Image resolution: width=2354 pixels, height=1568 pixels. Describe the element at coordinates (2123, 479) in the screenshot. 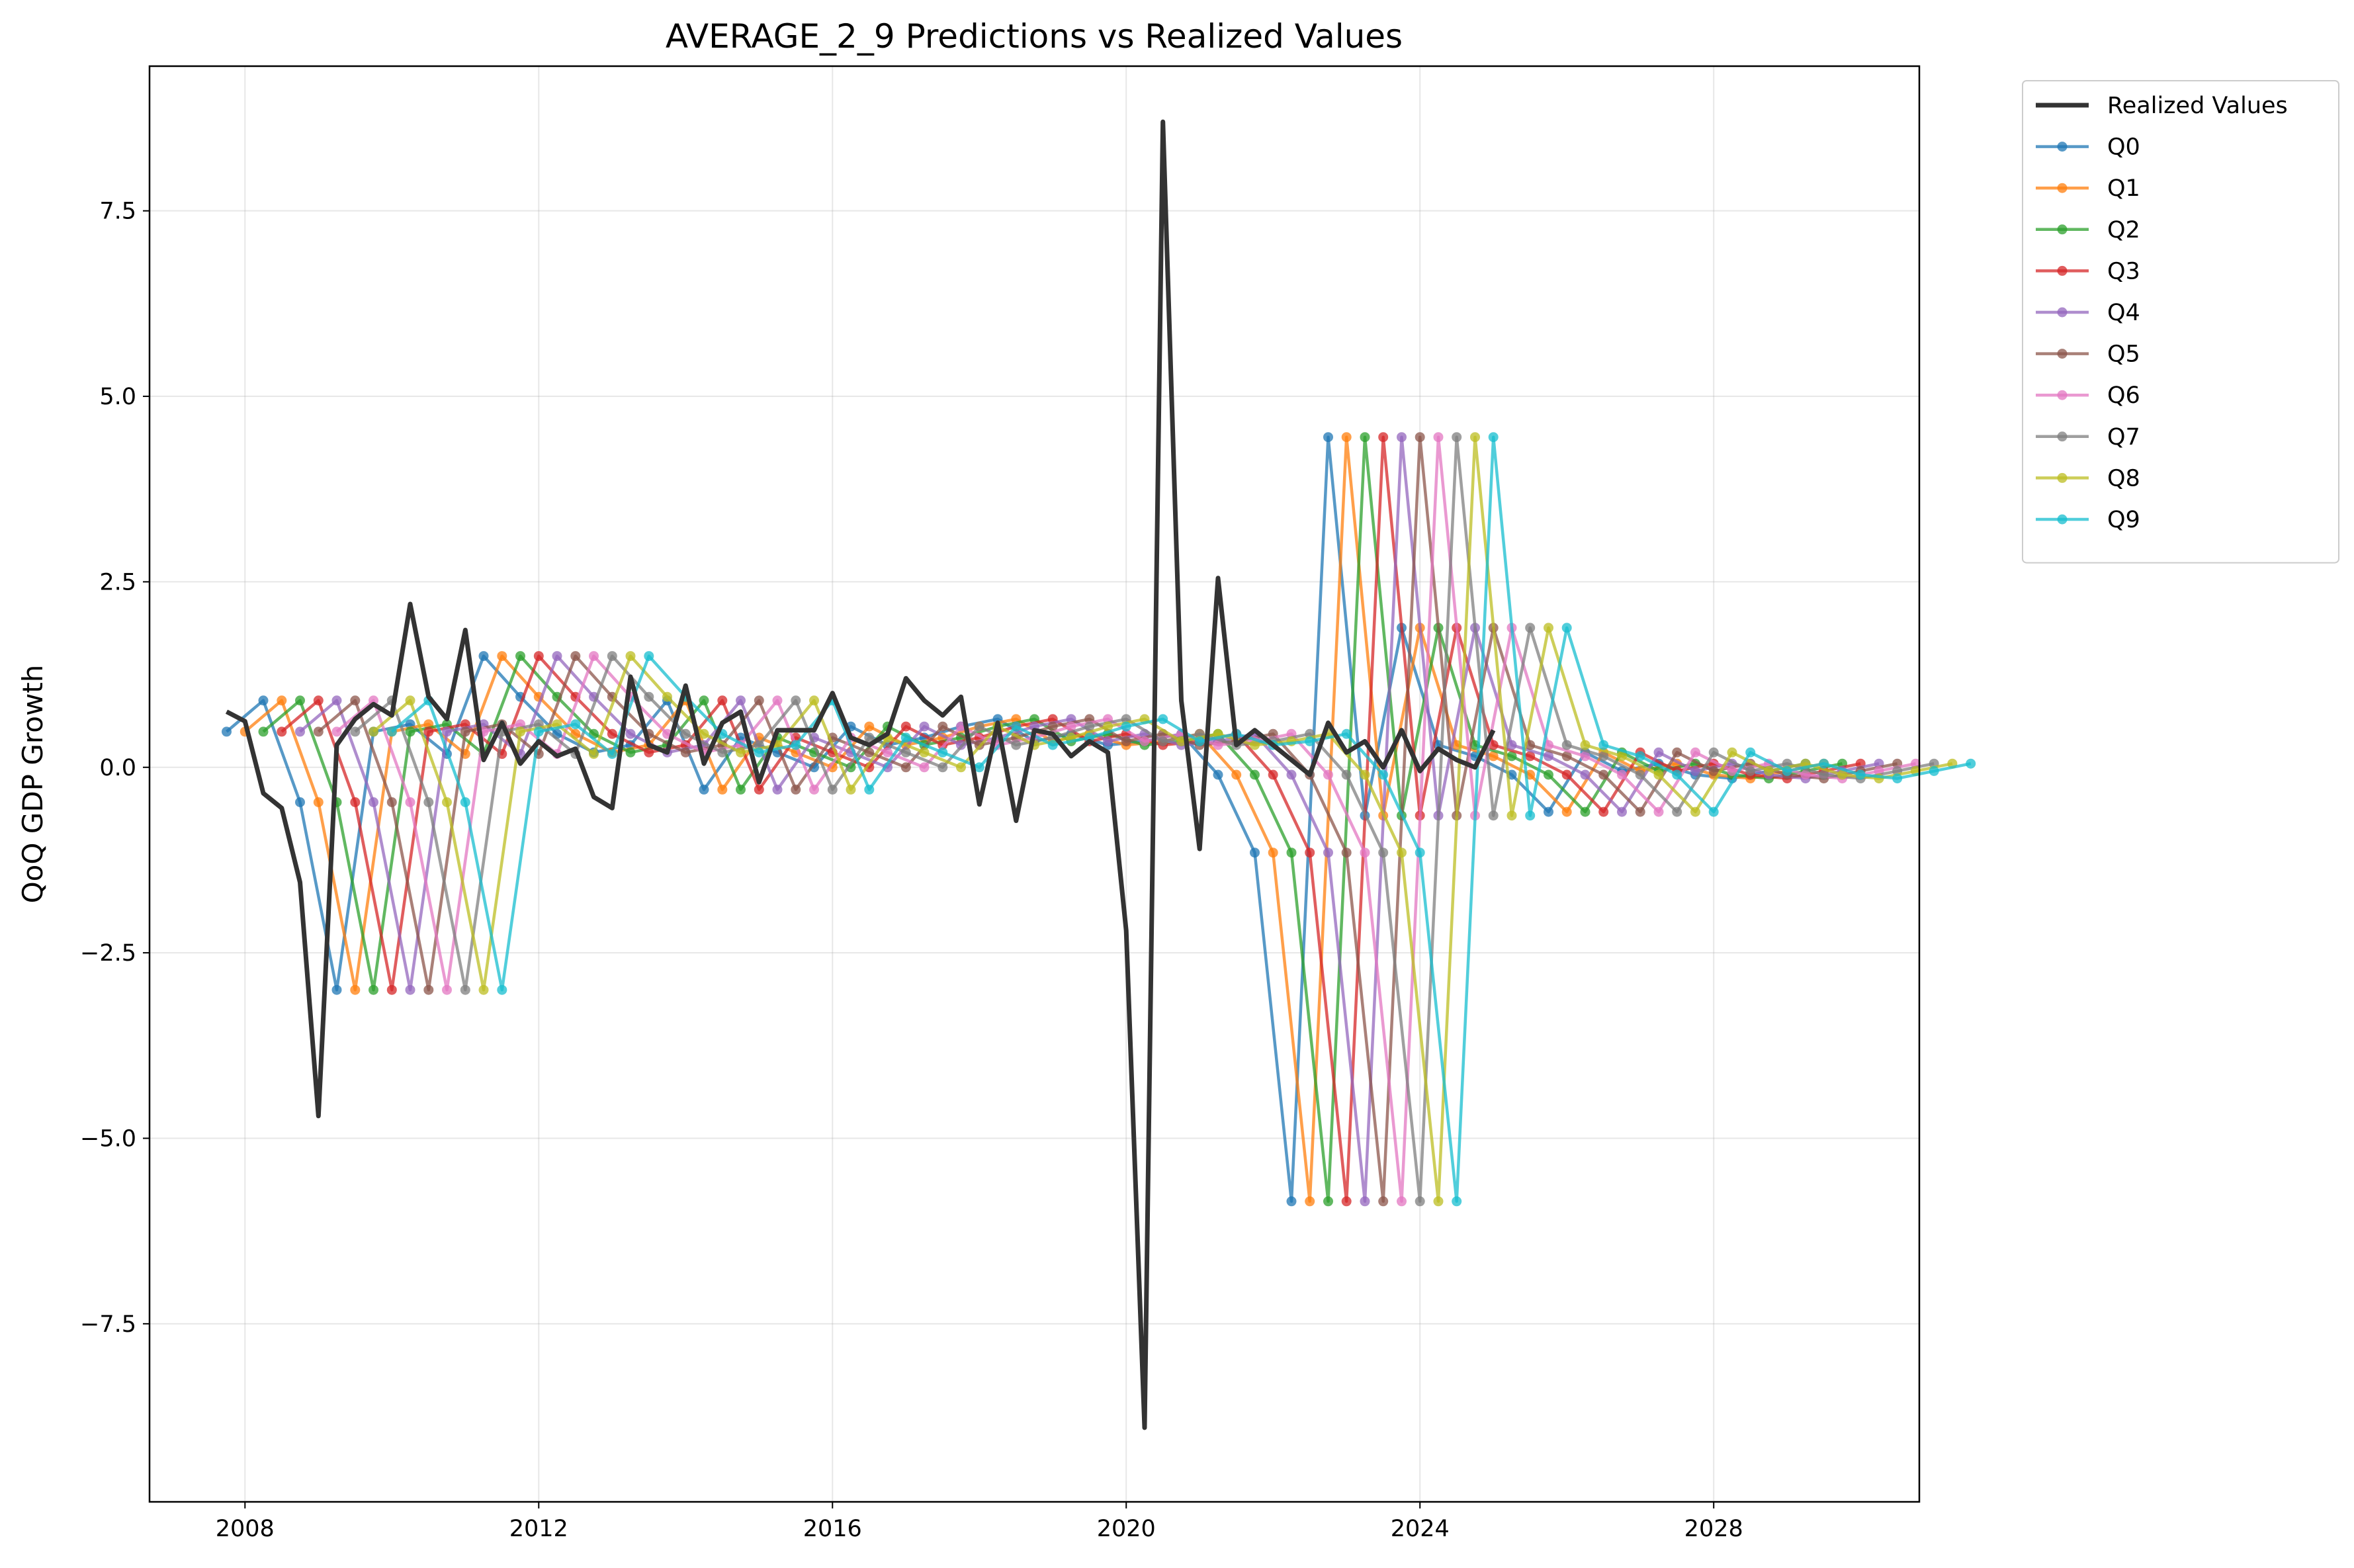

I see `legend-label: Q8` at that location.